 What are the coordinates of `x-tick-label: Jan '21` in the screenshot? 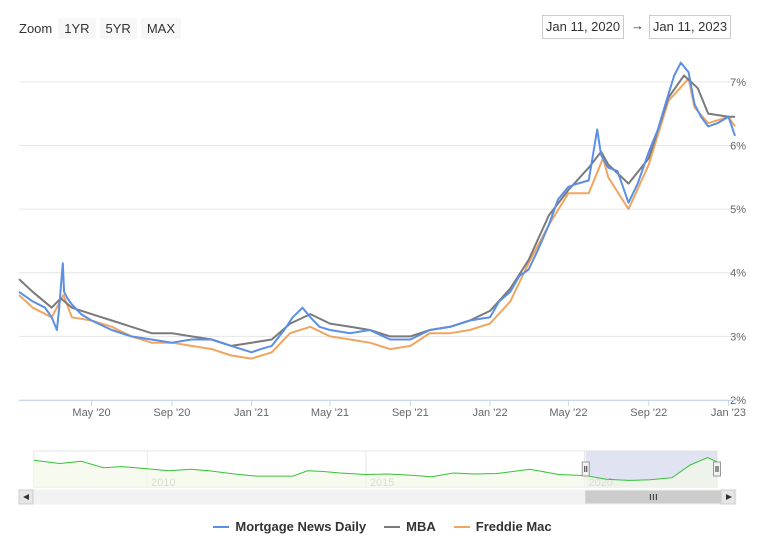 It's located at (251, 413).